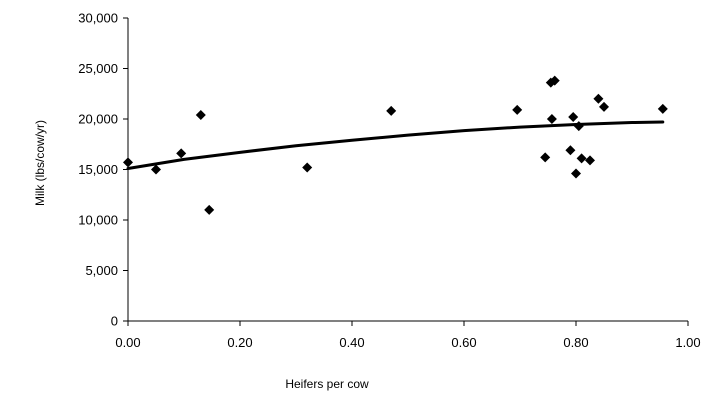  I want to click on y-tick-label: 0, so click(114, 321).